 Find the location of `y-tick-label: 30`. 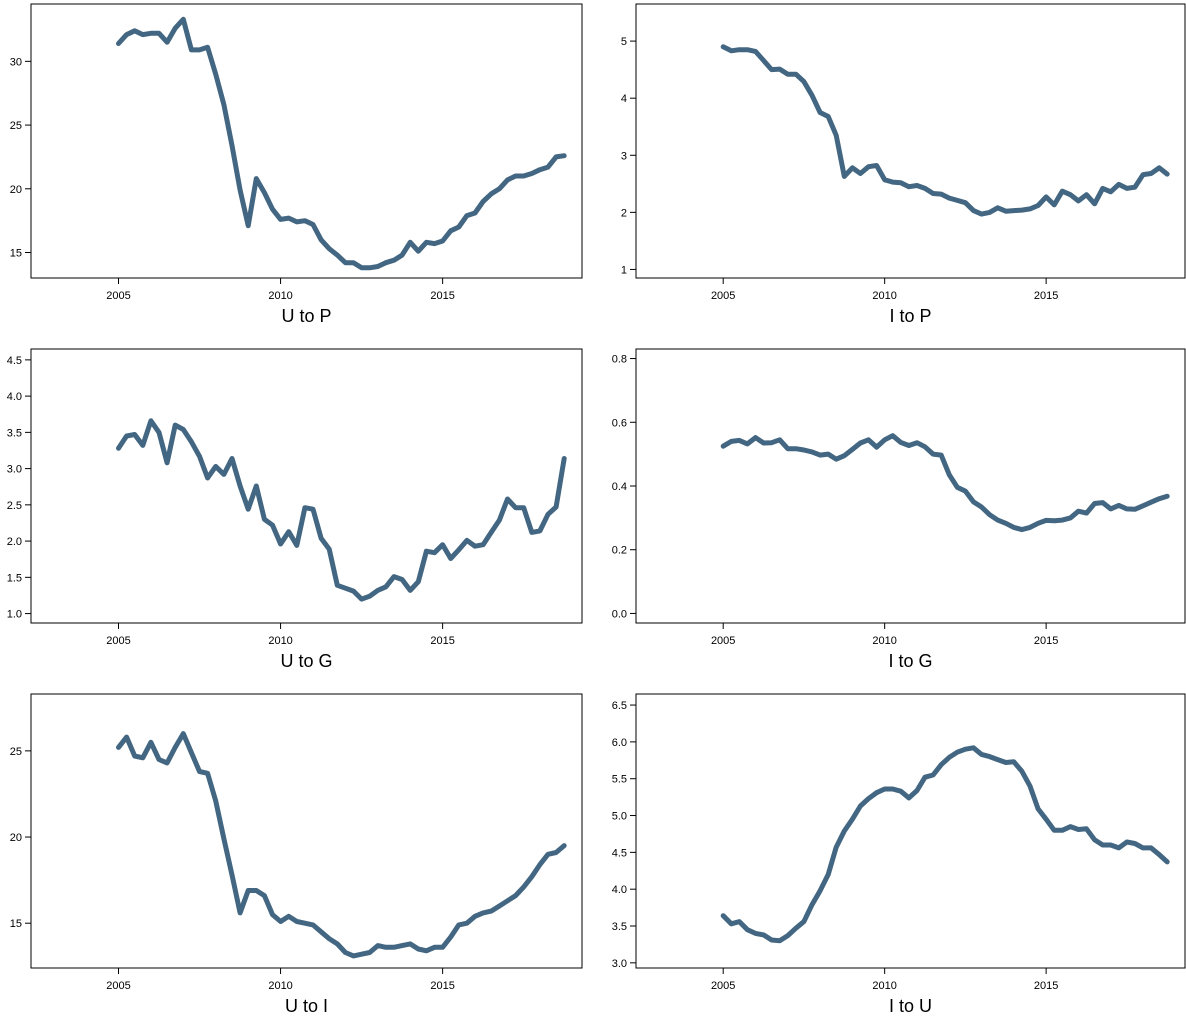

y-tick-label: 30 is located at coordinates (16, 62).